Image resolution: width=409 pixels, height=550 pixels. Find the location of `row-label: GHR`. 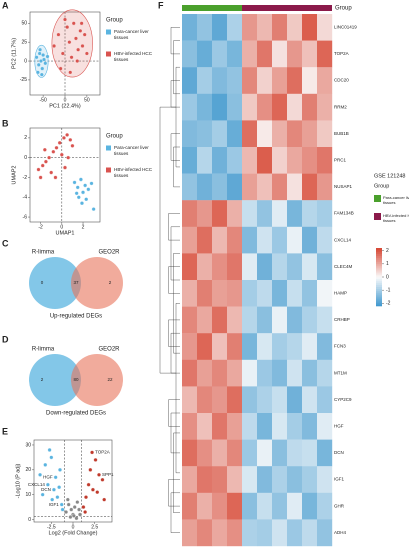

row-label: GHR is located at coordinates (339, 505).